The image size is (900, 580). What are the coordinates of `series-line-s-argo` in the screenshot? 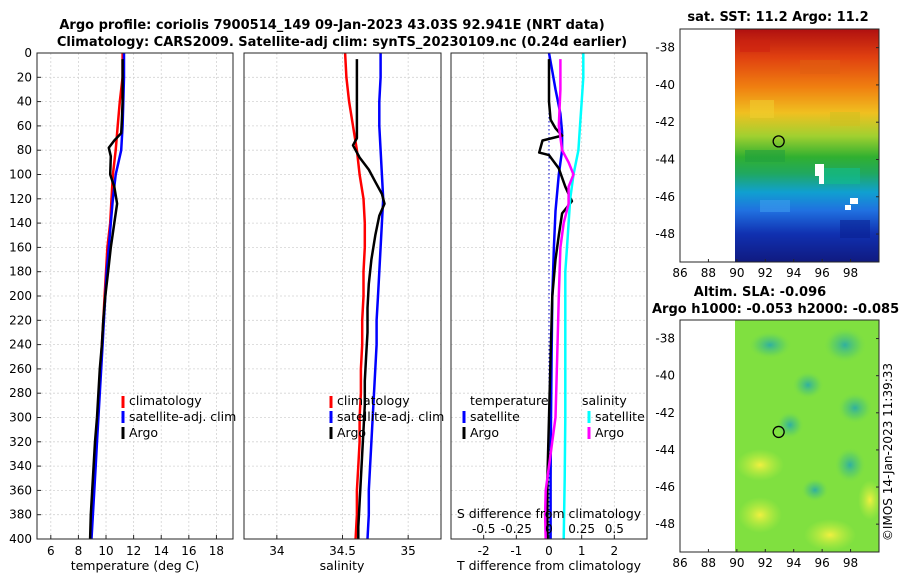 It's located at (559, 299).